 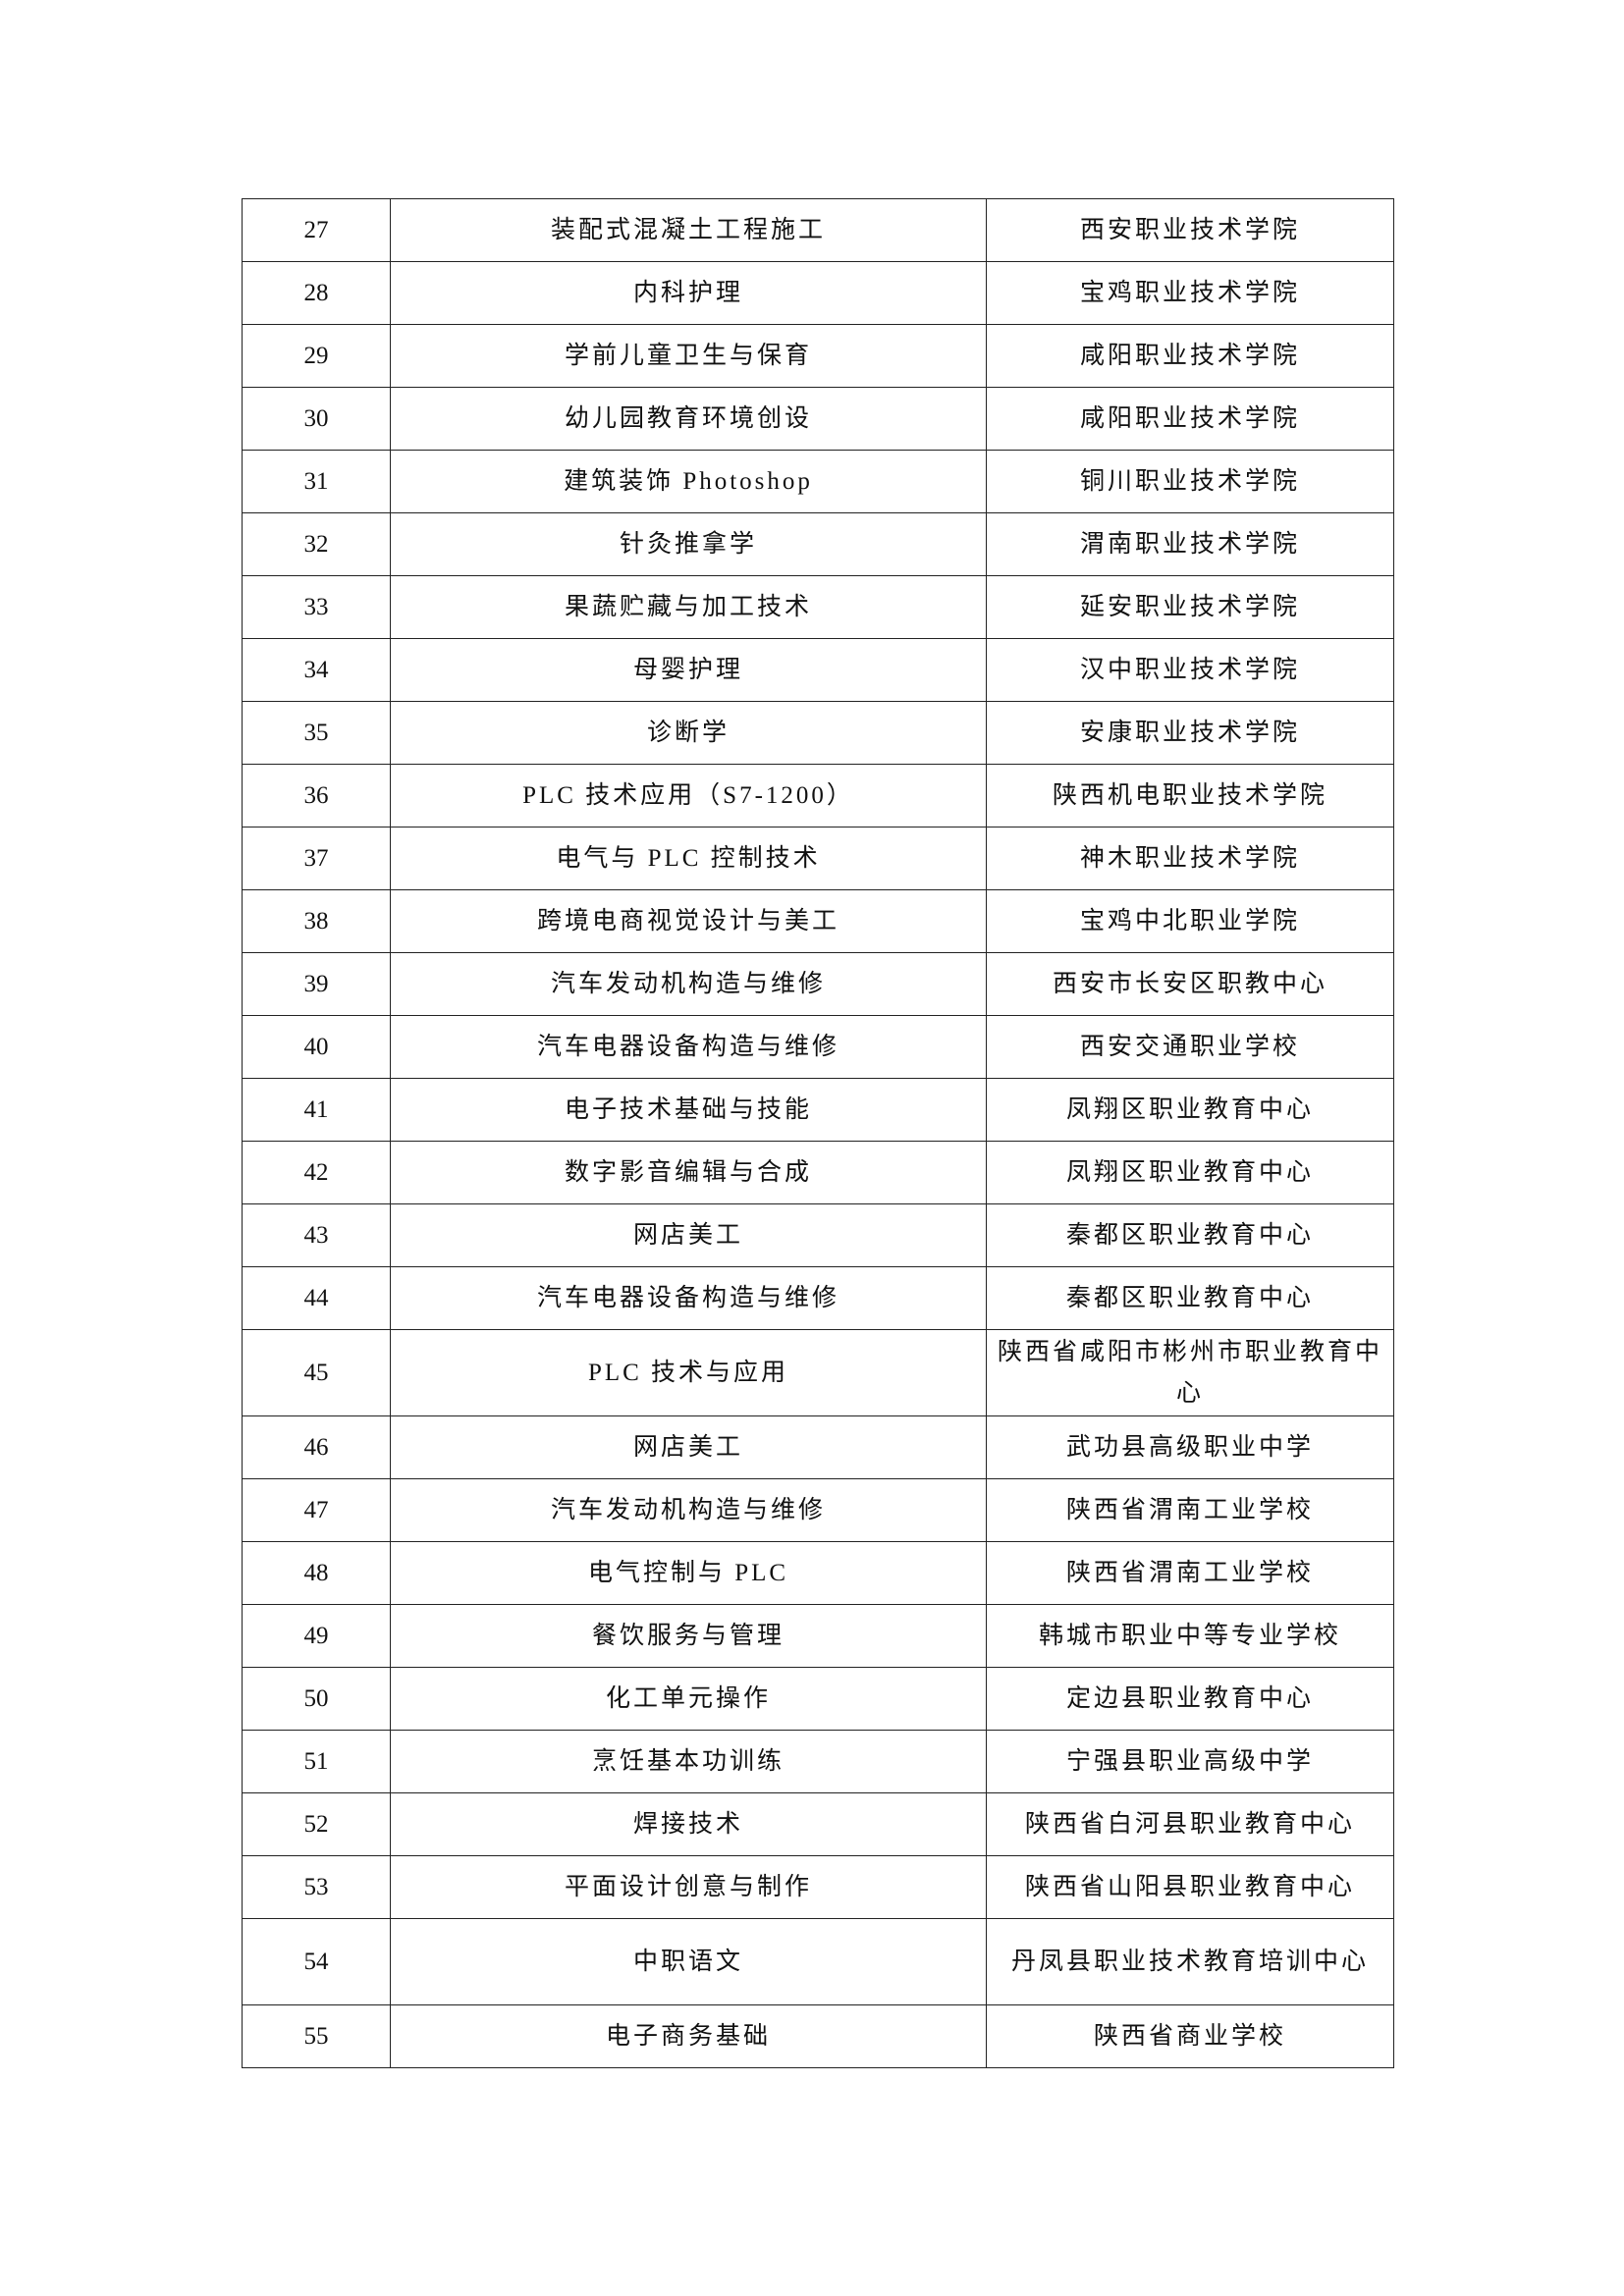 I want to click on row-number: 36, so click(x=316, y=796).